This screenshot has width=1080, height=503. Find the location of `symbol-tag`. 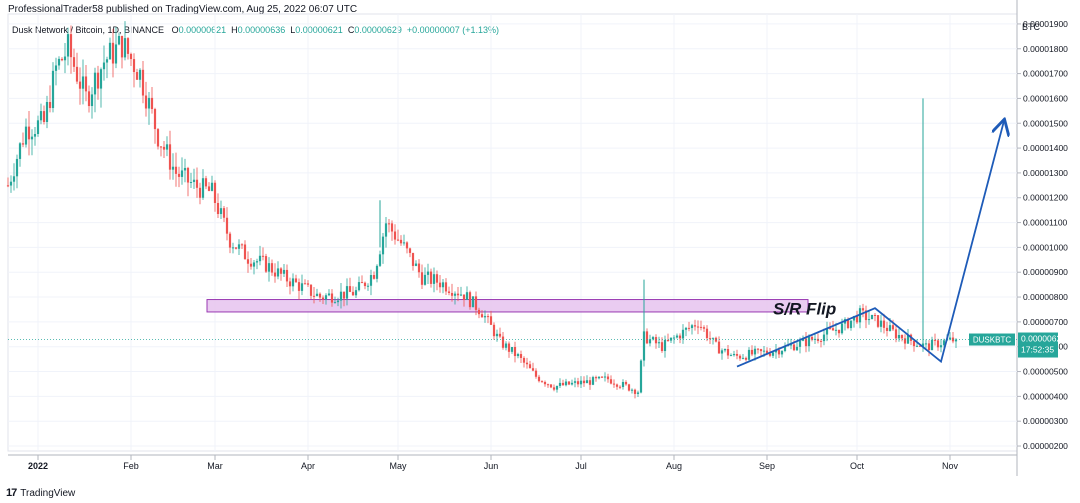

symbol-tag is located at coordinates (992, 339).